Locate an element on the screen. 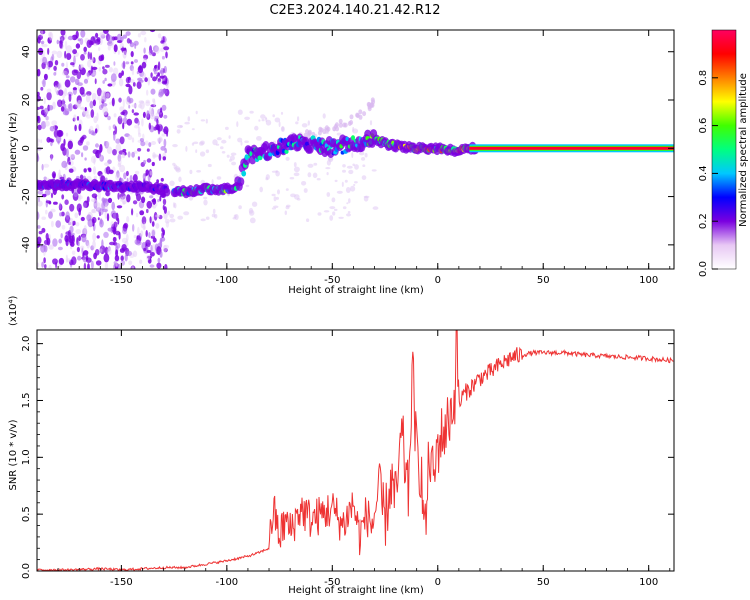 The image size is (750, 600). x-tick-label: -100 is located at coordinates (226, 582).